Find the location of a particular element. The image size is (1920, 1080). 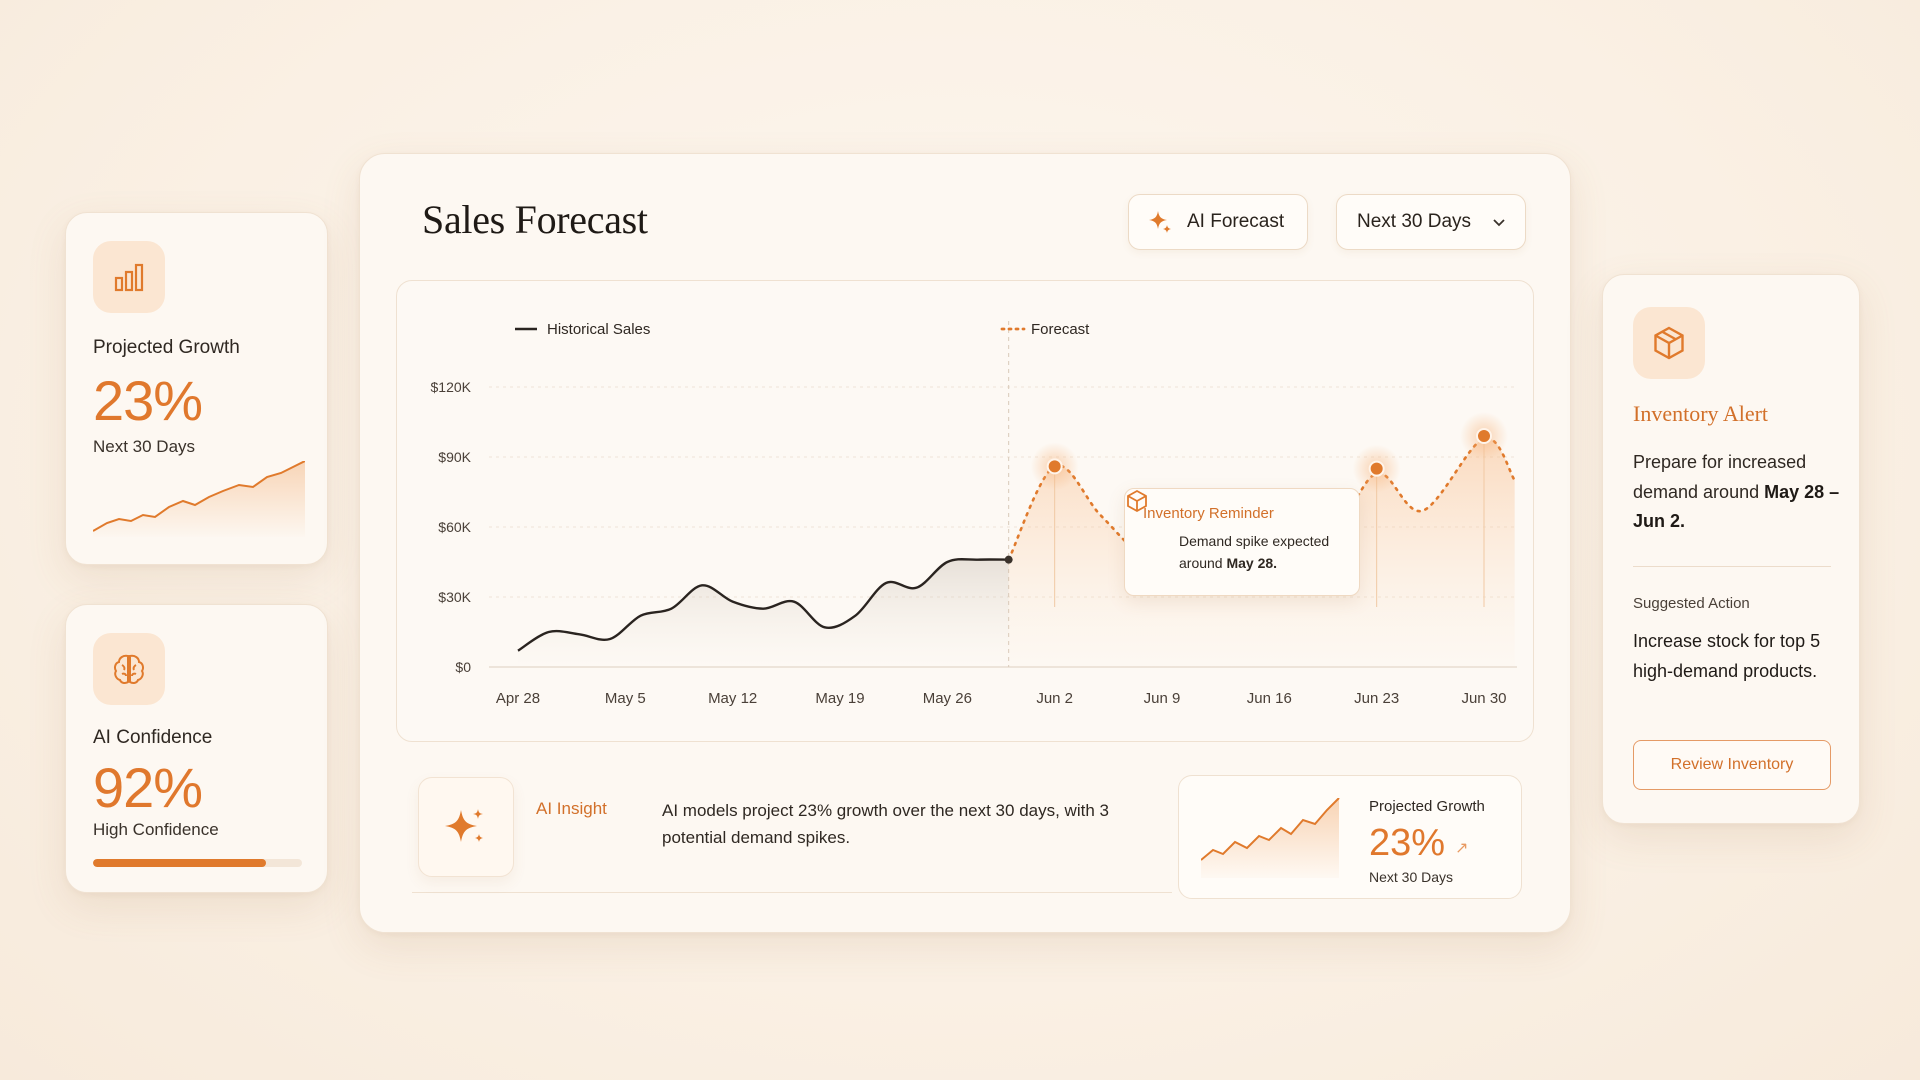

ai-confidence-card: AI Confidence 92% High Confidence is located at coordinates (196, 748).